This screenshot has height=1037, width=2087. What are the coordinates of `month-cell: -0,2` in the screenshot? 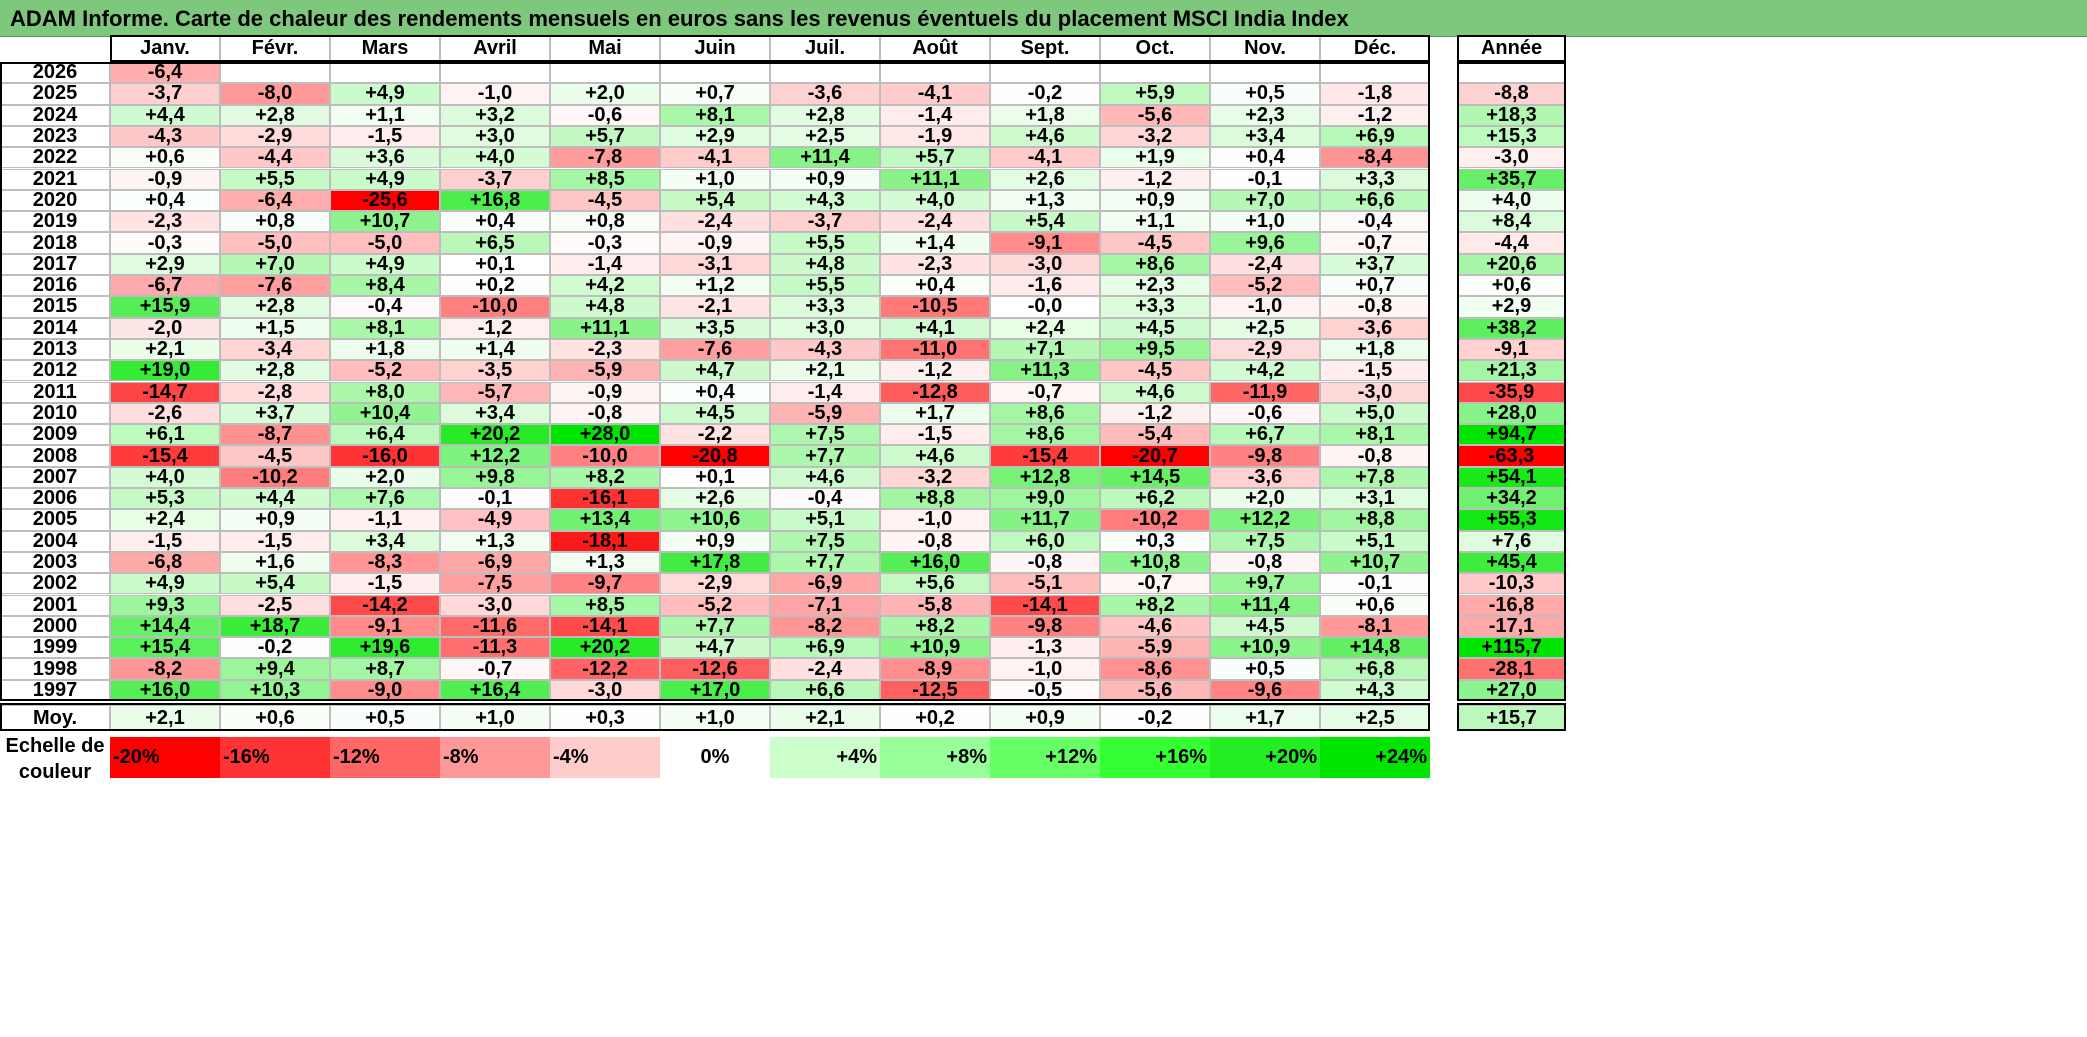 It's located at (275, 647).